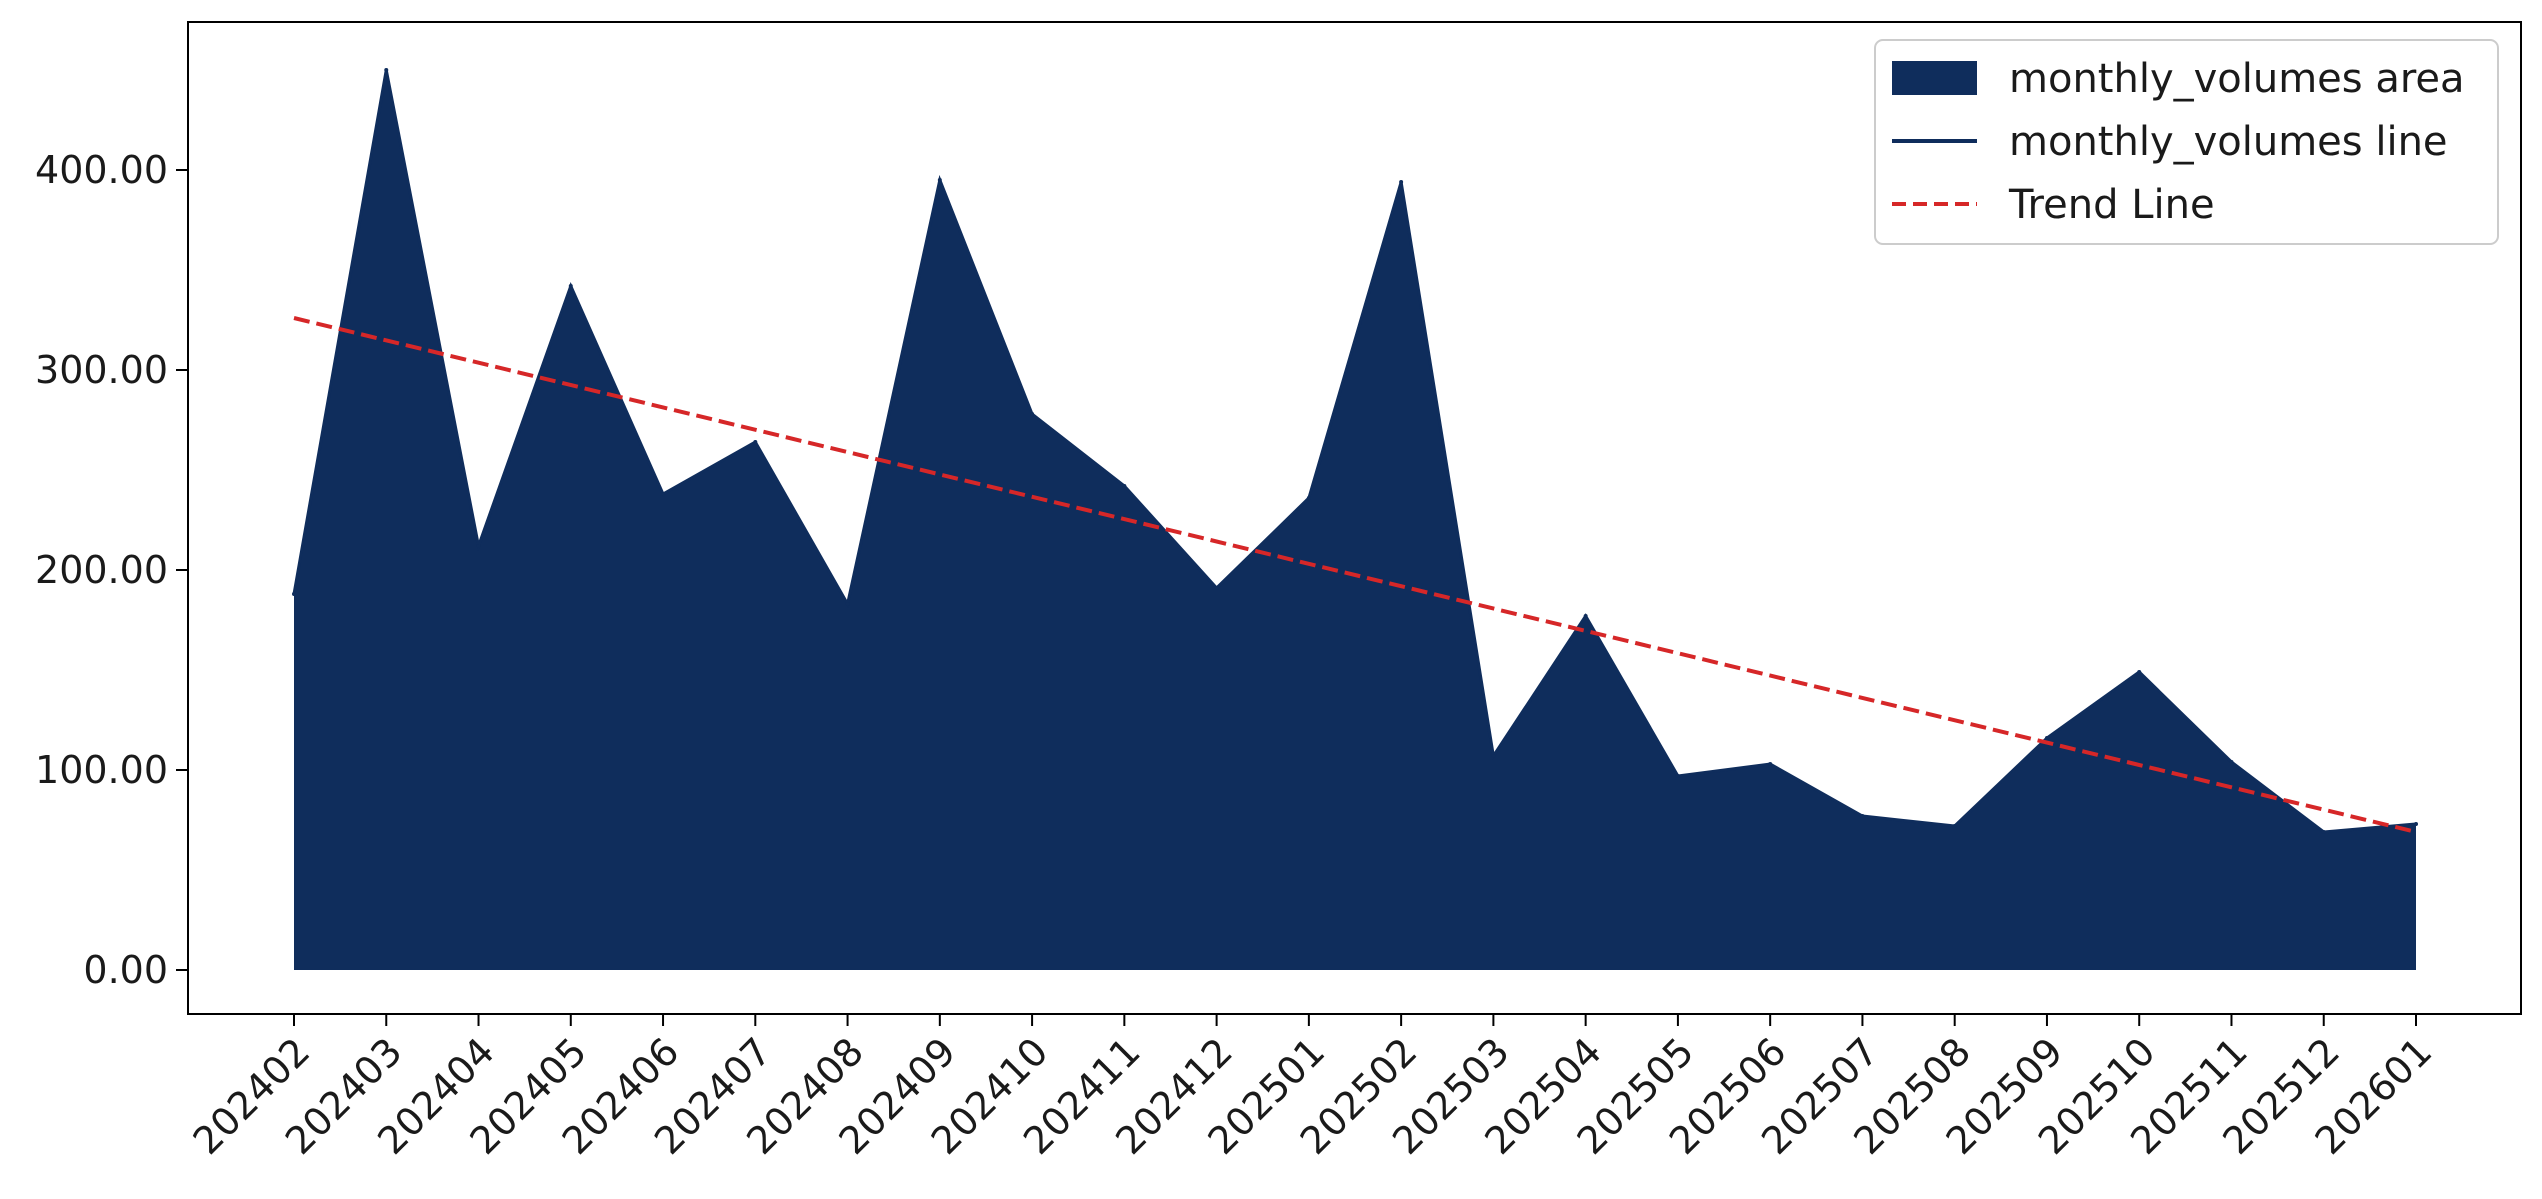  Describe the element at coordinates (2228, 142) in the screenshot. I see `legend-label: monthly_volumes line` at that location.